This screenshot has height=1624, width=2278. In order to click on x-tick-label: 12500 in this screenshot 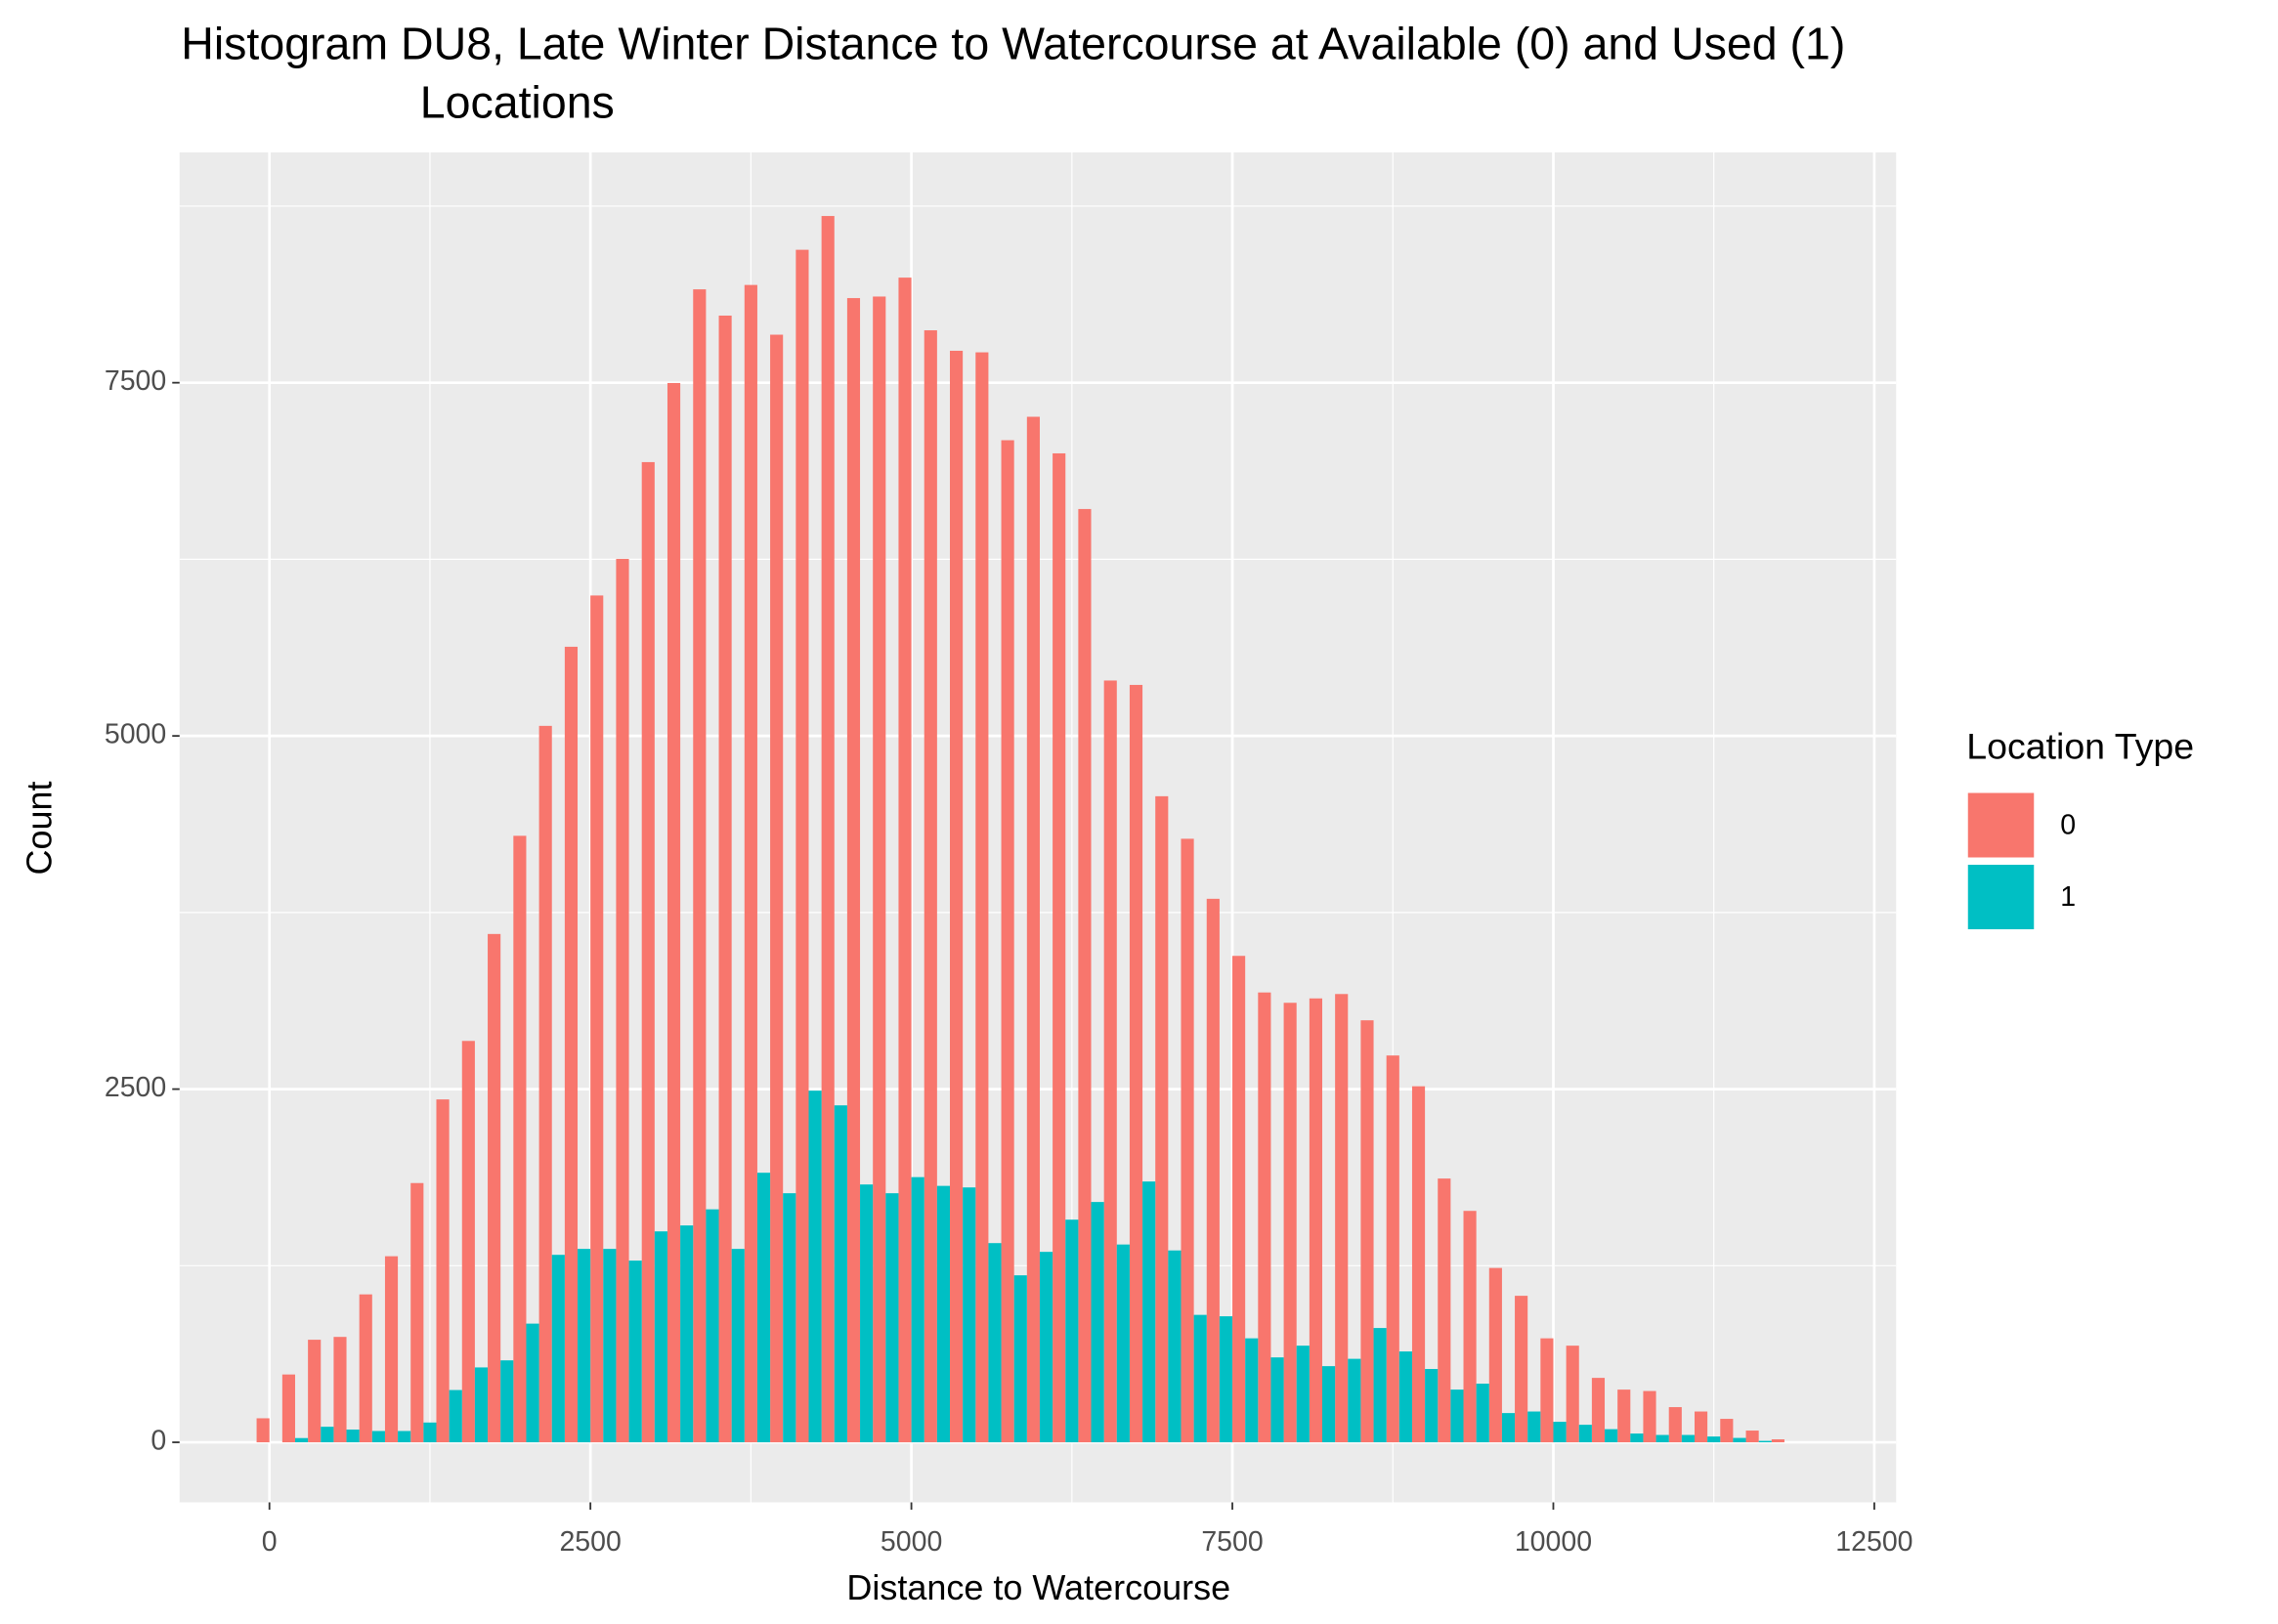, I will do `click(1874, 1542)`.